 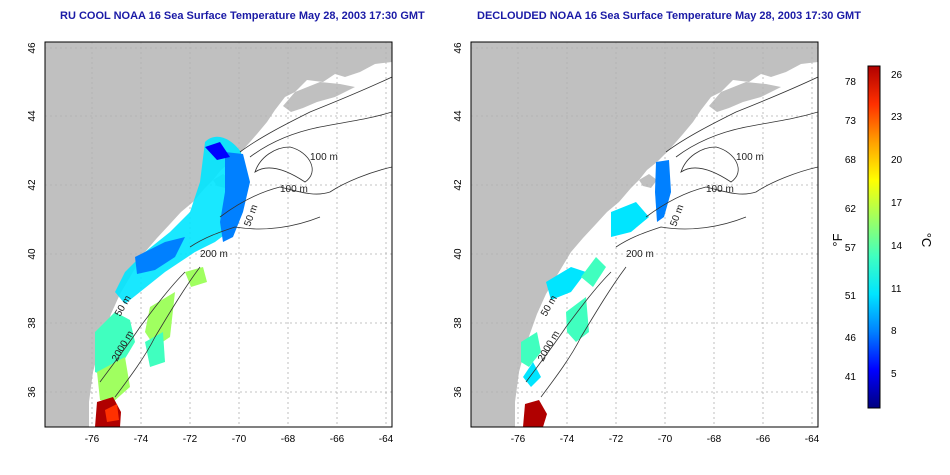 I want to click on right-xtick: -68, so click(x=714, y=439).